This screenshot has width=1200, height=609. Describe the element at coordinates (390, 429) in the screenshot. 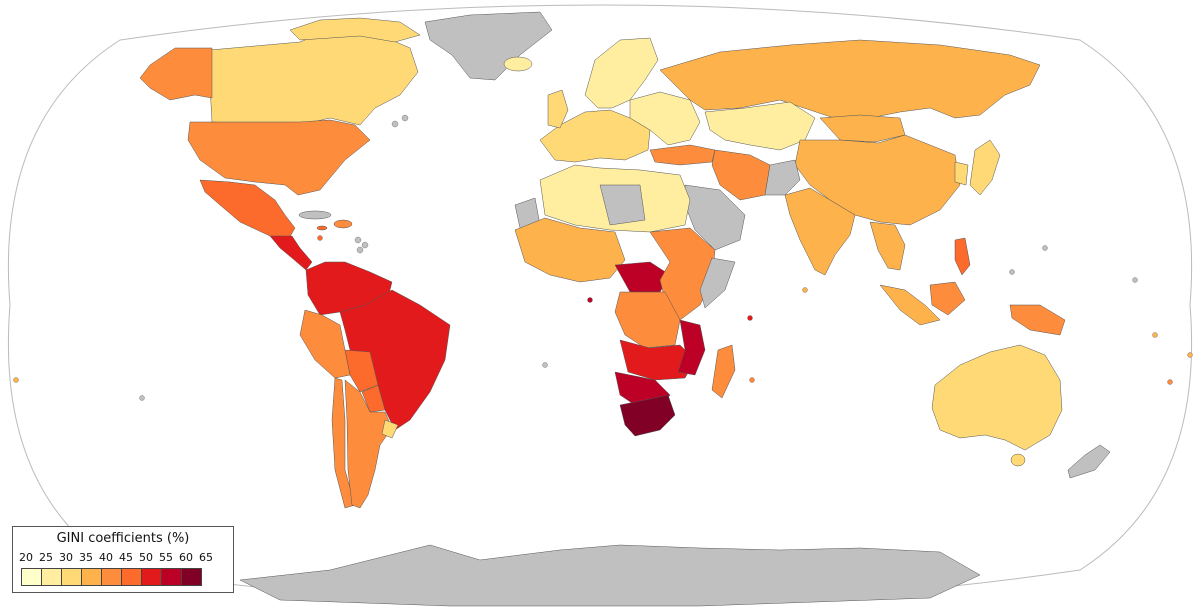

I see `uruguay` at that location.